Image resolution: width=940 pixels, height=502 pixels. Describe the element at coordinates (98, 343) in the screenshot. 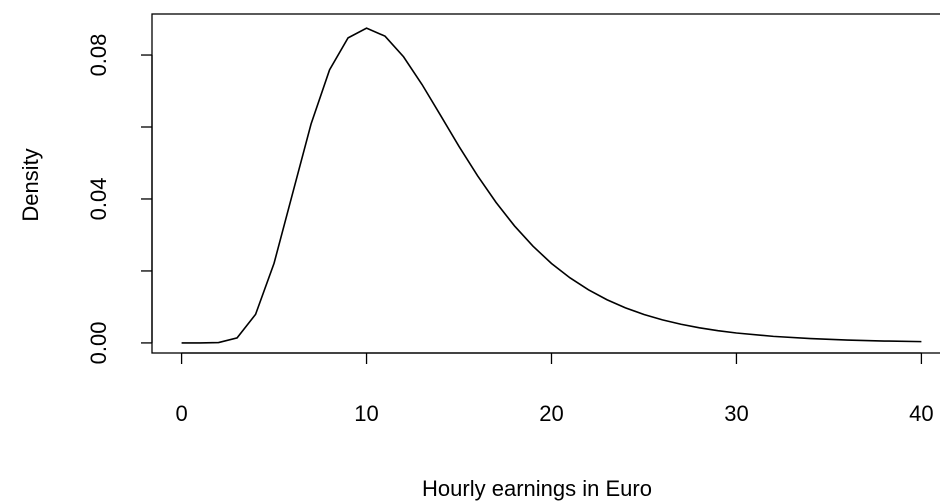

I see `y-tick-label: 0.00` at that location.